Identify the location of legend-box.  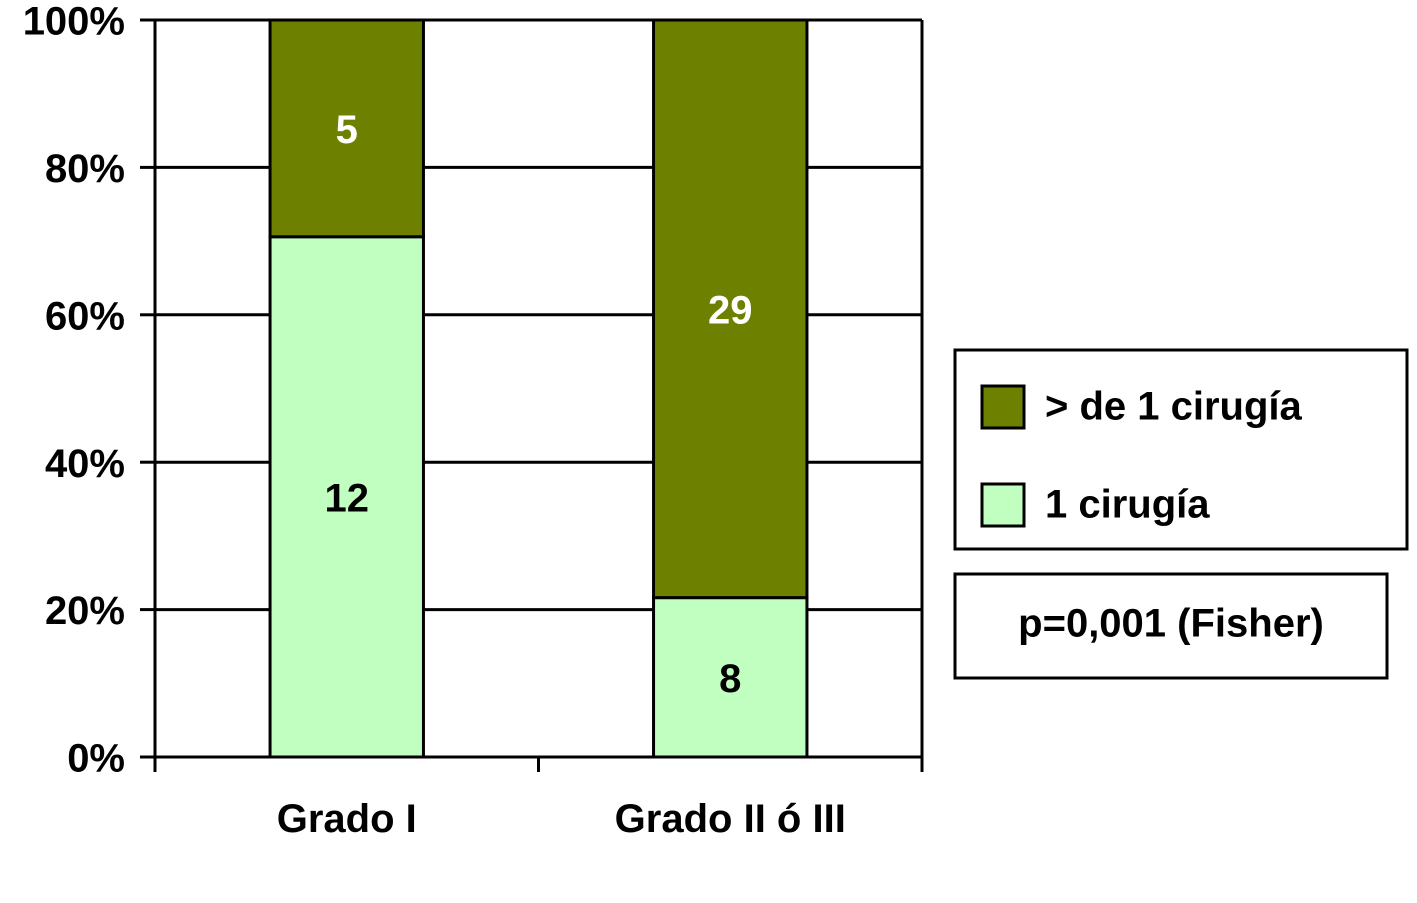
(1181, 449).